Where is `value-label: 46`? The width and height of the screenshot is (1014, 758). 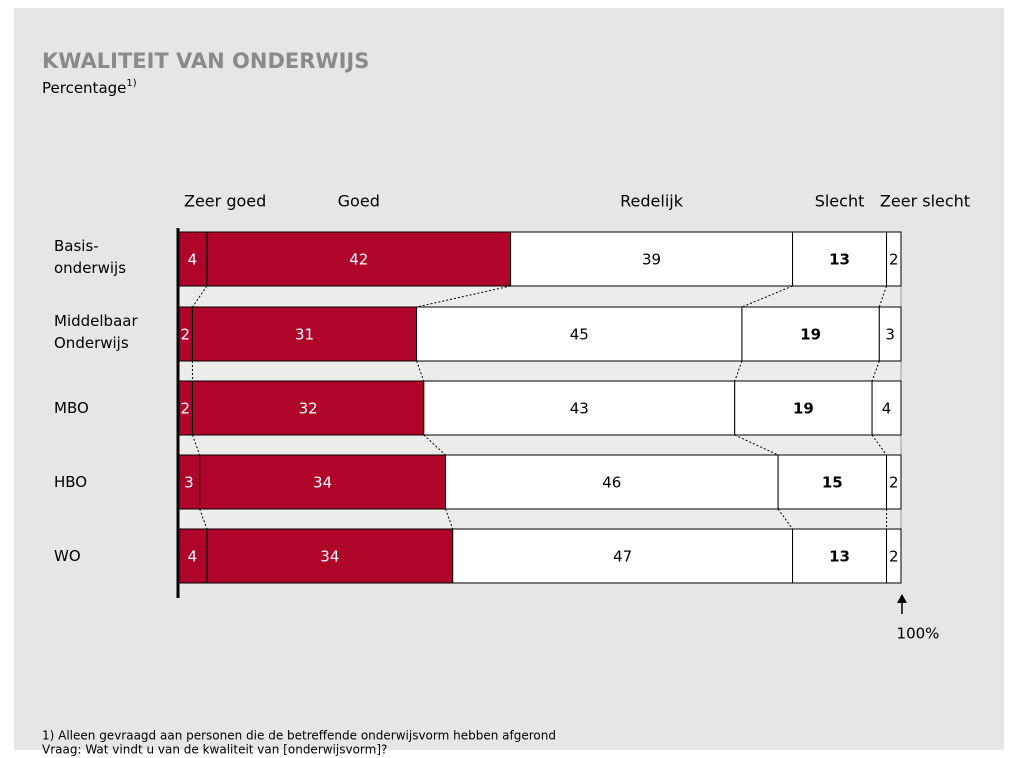 value-label: 46 is located at coordinates (611, 483).